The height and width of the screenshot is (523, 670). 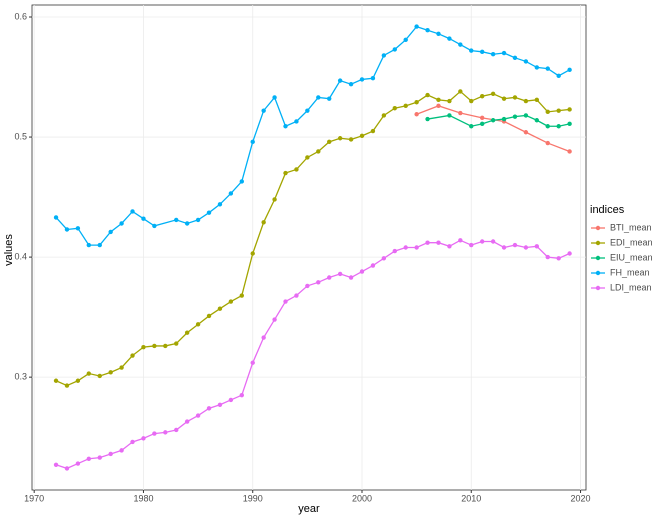 What do you see at coordinates (631, 257) in the screenshot?
I see `legend-label: EIU_mean` at bounding box center [631, 257].